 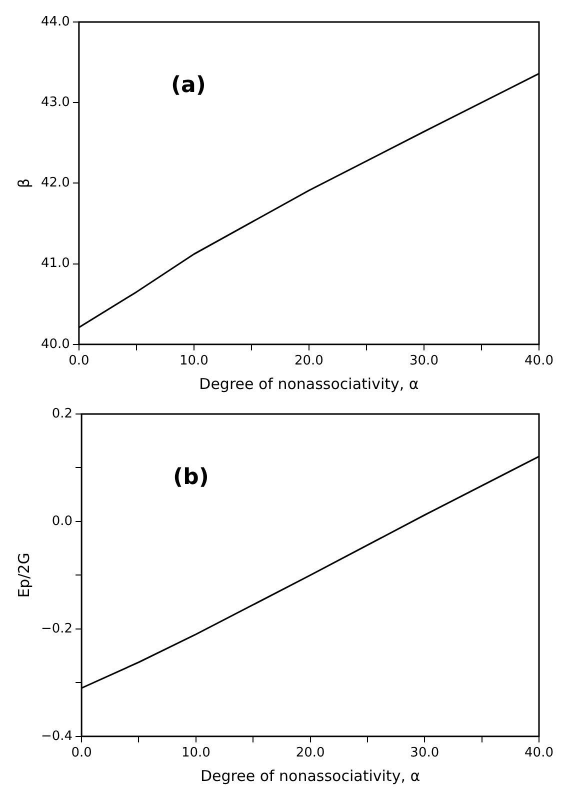 I want to click on y-tick-label: 42.0, so click(x=55, y=183).